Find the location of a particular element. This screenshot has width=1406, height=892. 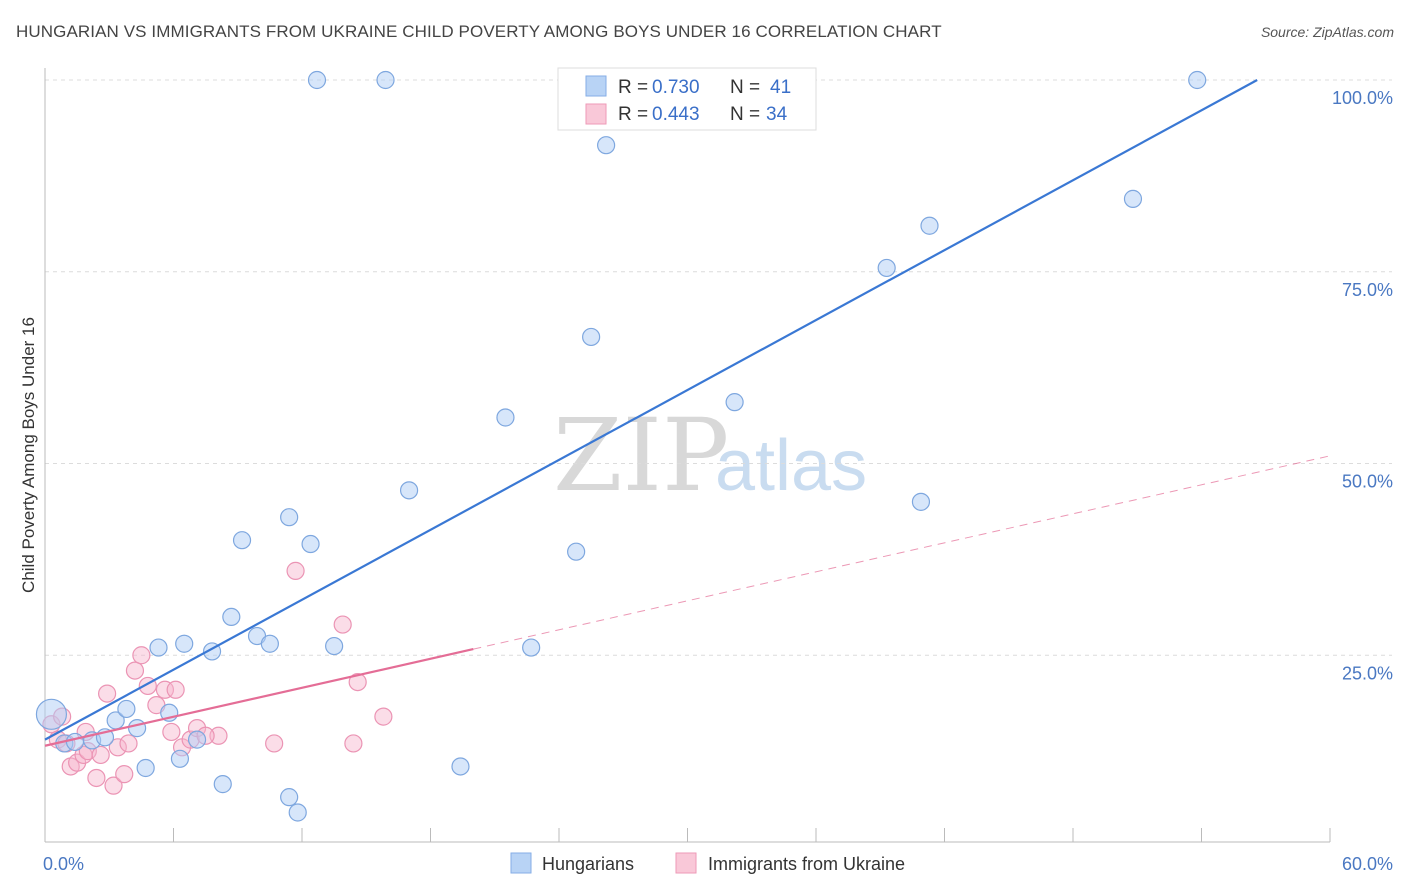

legend-swatch-hungarians is located at coordinates (596, 86).